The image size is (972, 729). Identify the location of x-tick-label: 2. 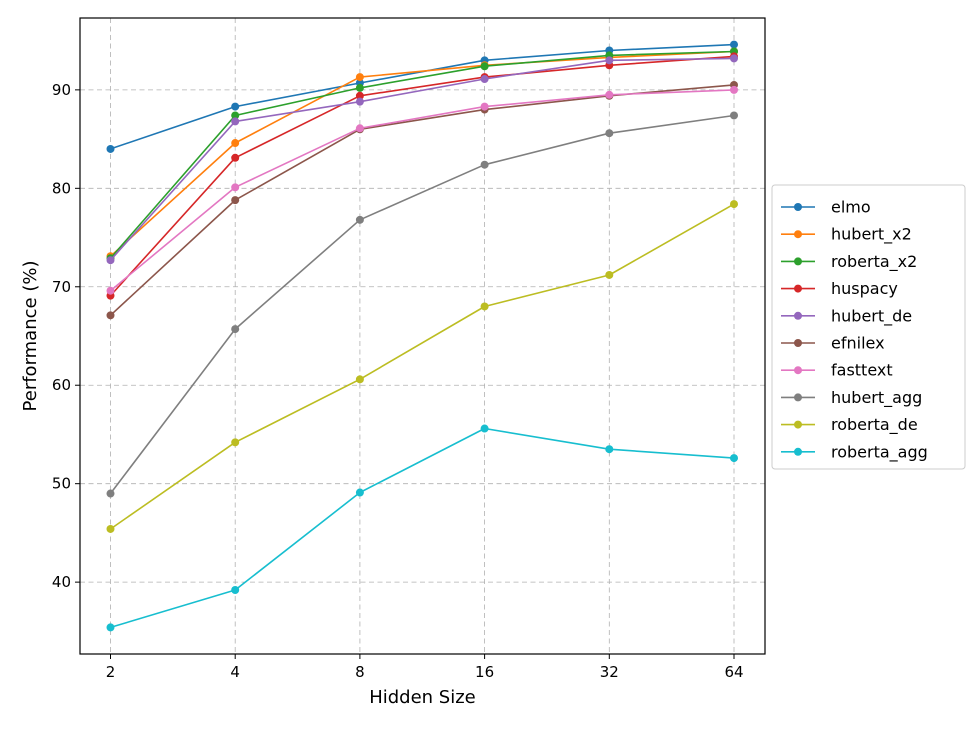
(111, 672).